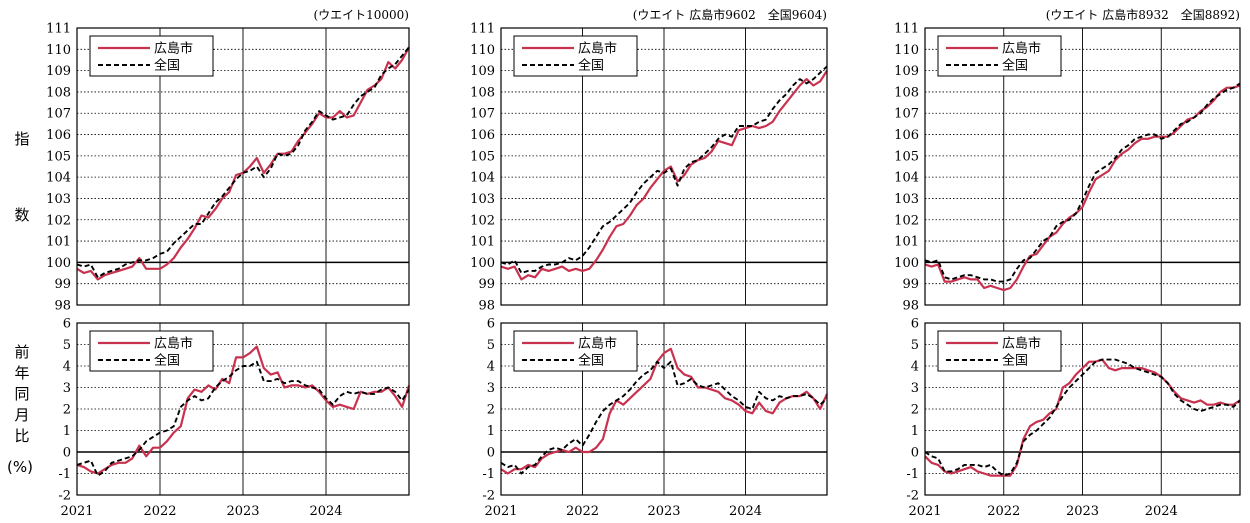  I want to click on y-tick-label: 106, so click(482, 135).